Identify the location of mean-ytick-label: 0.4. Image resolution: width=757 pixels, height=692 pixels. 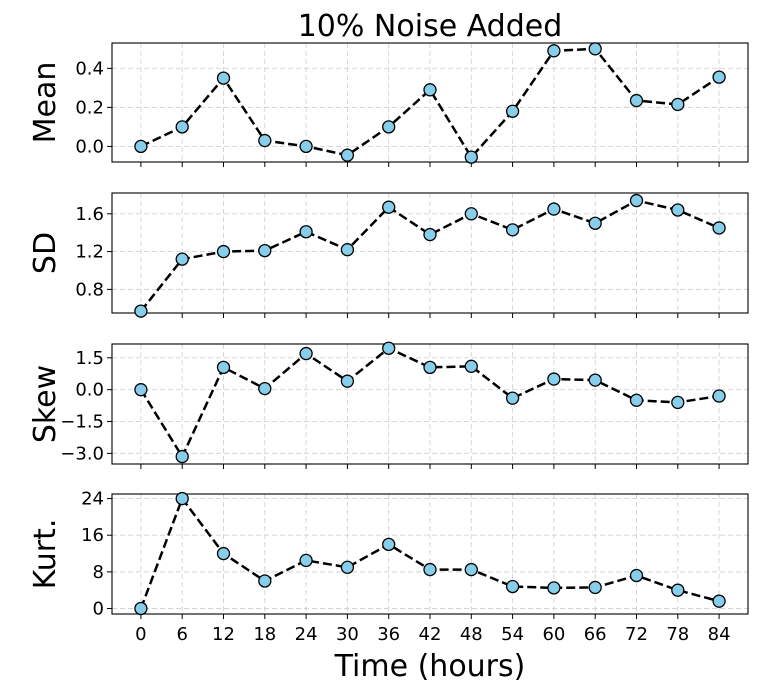
(89, 68).